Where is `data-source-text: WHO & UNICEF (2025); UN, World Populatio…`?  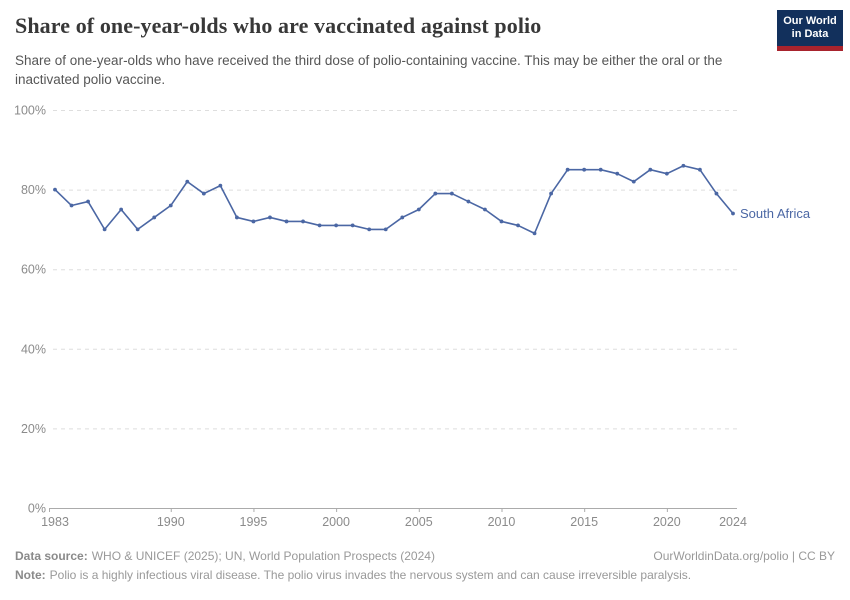 data-source-text: WHO & UNICEF (2025); UN, World Populatio… is located at coordinates (263, 556).